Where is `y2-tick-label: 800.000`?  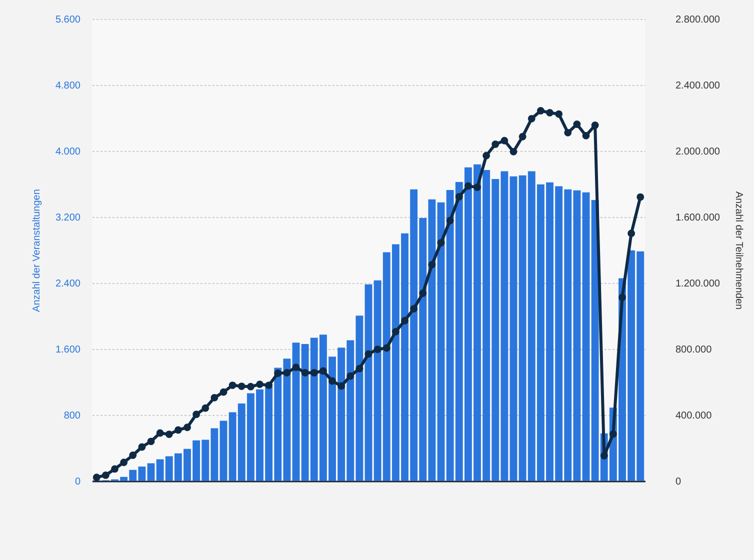 y2-tick-label: 800.000 is located at coordinates (694, 350).